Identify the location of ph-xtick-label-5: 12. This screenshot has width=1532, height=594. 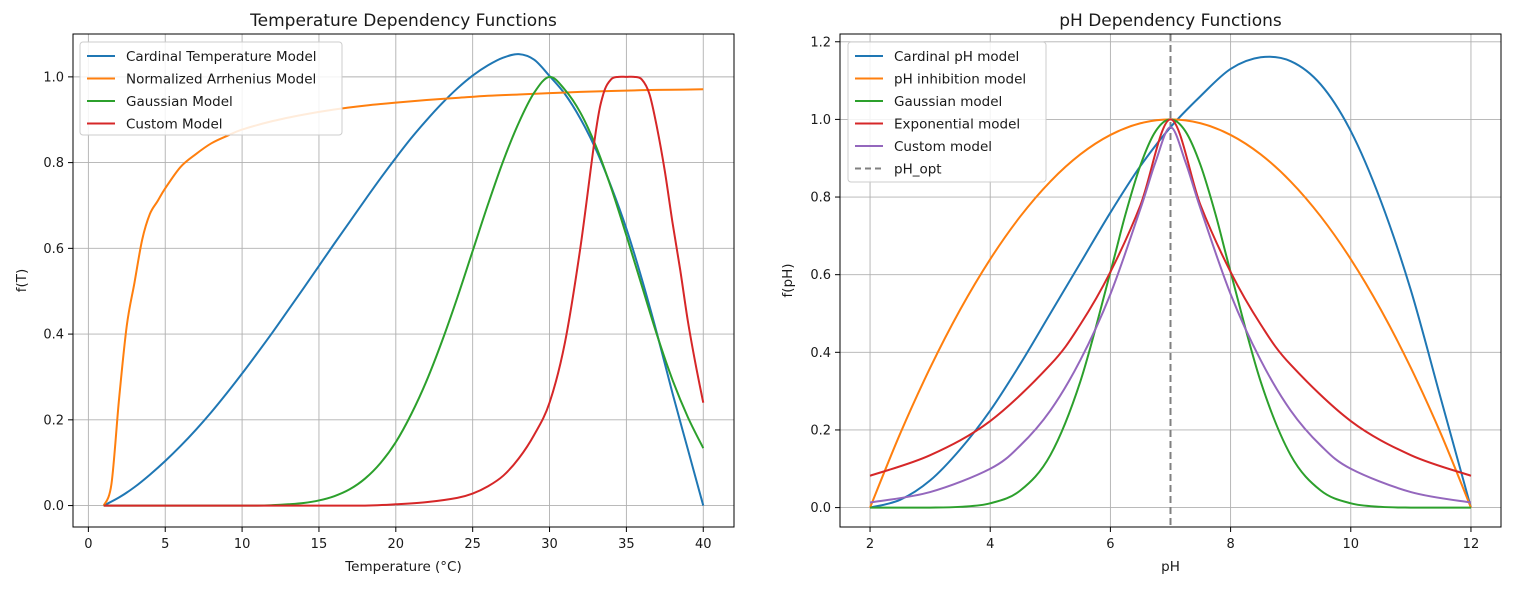
(1471, 544).